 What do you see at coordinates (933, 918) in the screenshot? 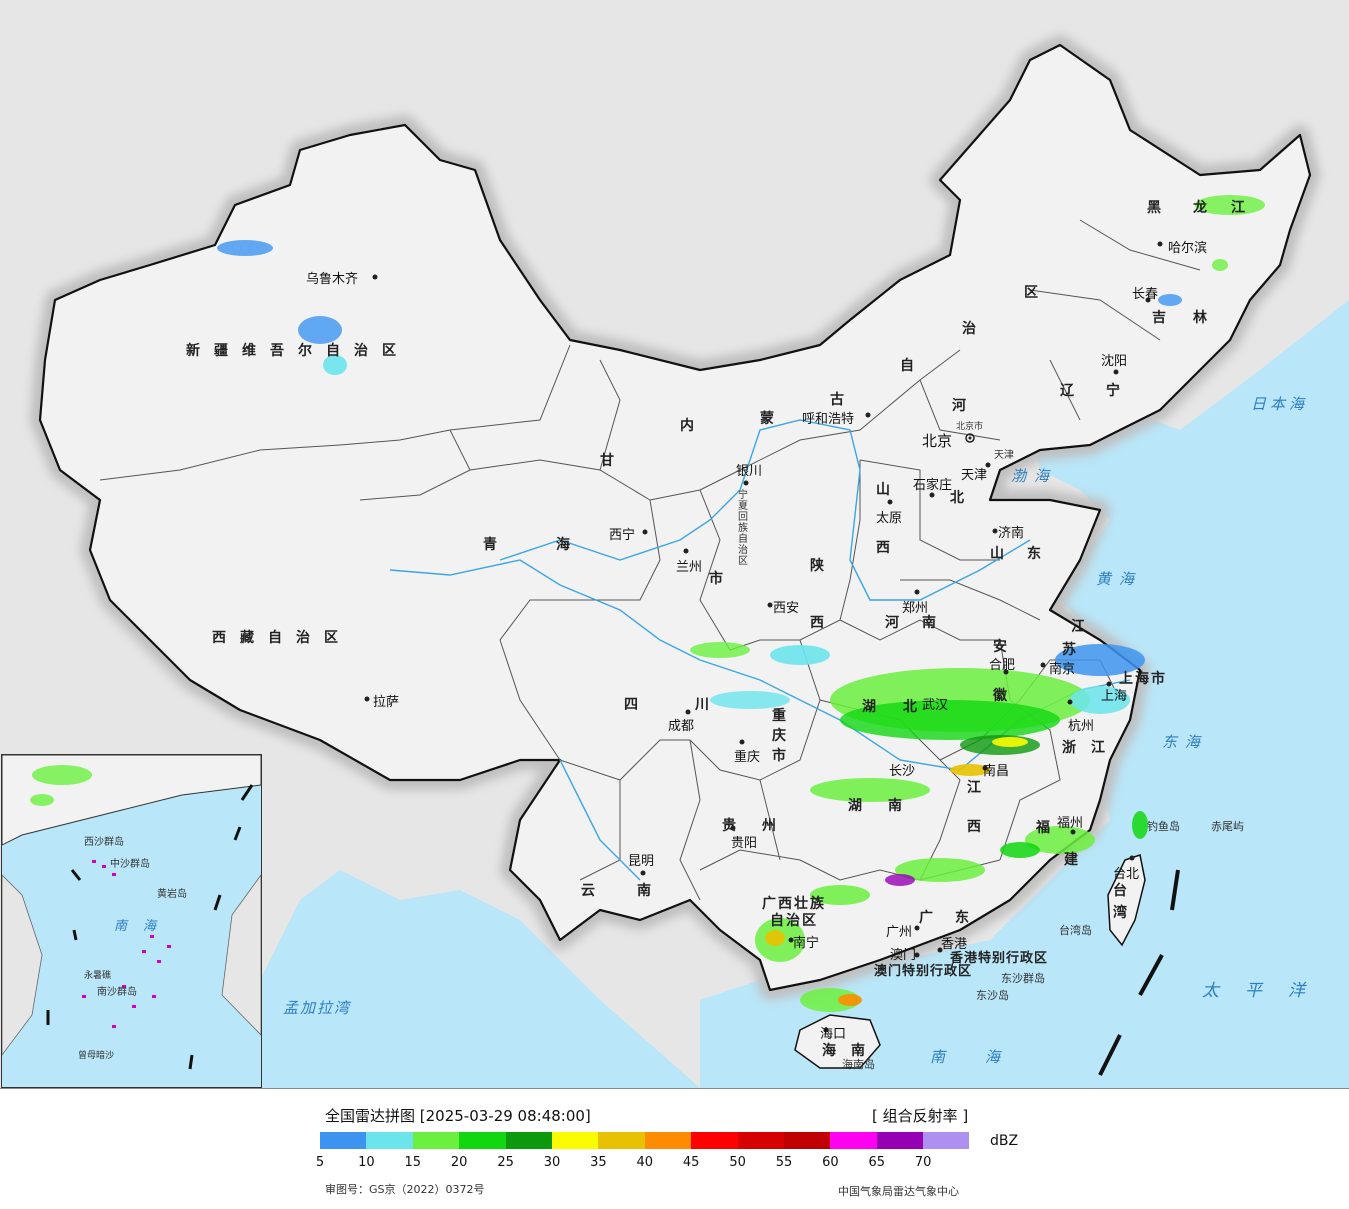
I see `label-guangdong-1: 广` at bounding box center [933, 918].